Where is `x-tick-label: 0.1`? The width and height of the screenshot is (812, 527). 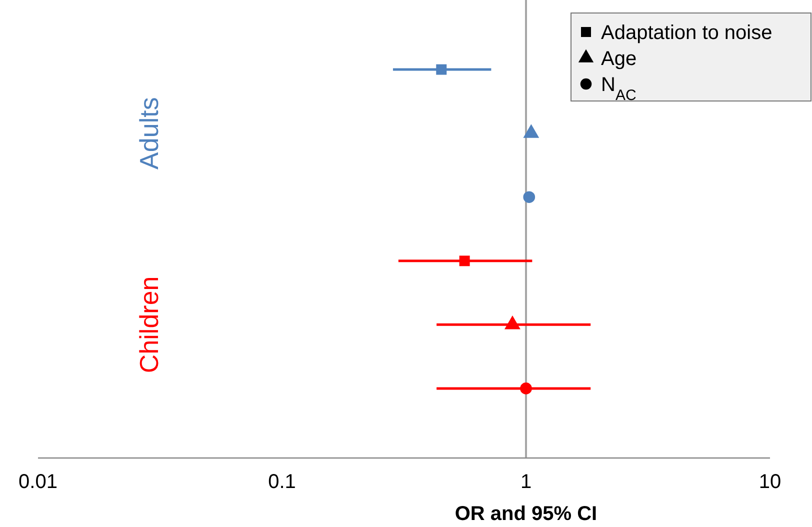
x-tick-label: 0.1 is located at coordinates (282, 482).